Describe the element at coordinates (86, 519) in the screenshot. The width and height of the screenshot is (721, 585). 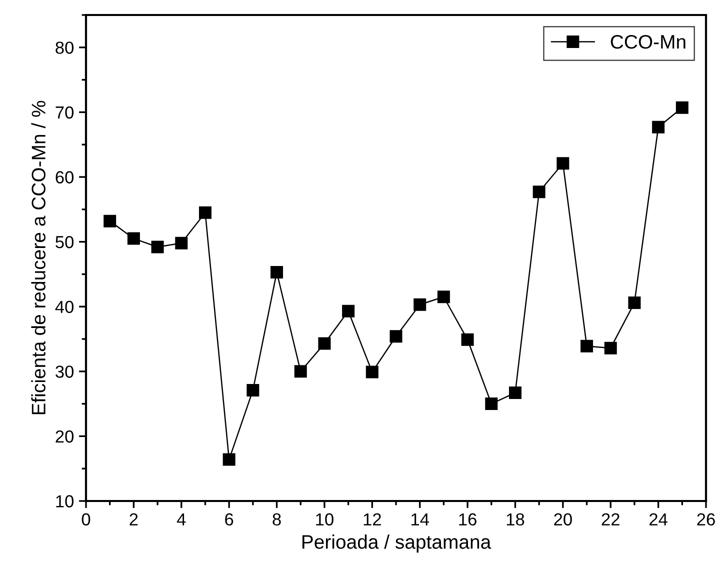
I see `x-tick-label: 0` at that location.